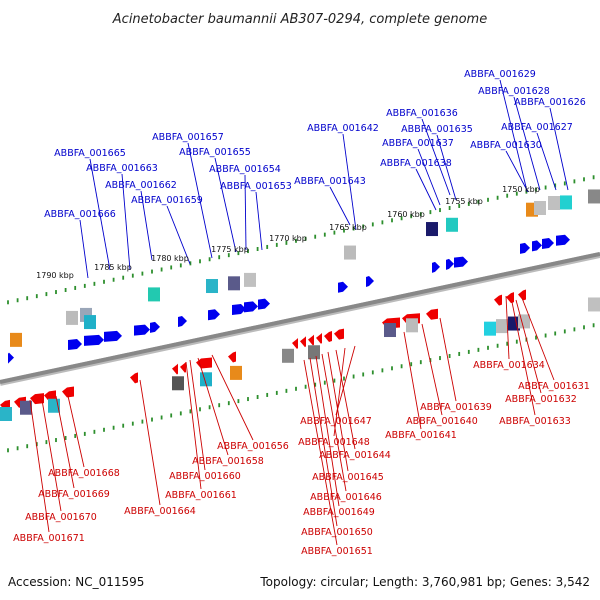  What do you see at coordinates (205, 476) in the screenshot?
I see `gene-label: ABBFA_001660` at bounding box center [205, 476].